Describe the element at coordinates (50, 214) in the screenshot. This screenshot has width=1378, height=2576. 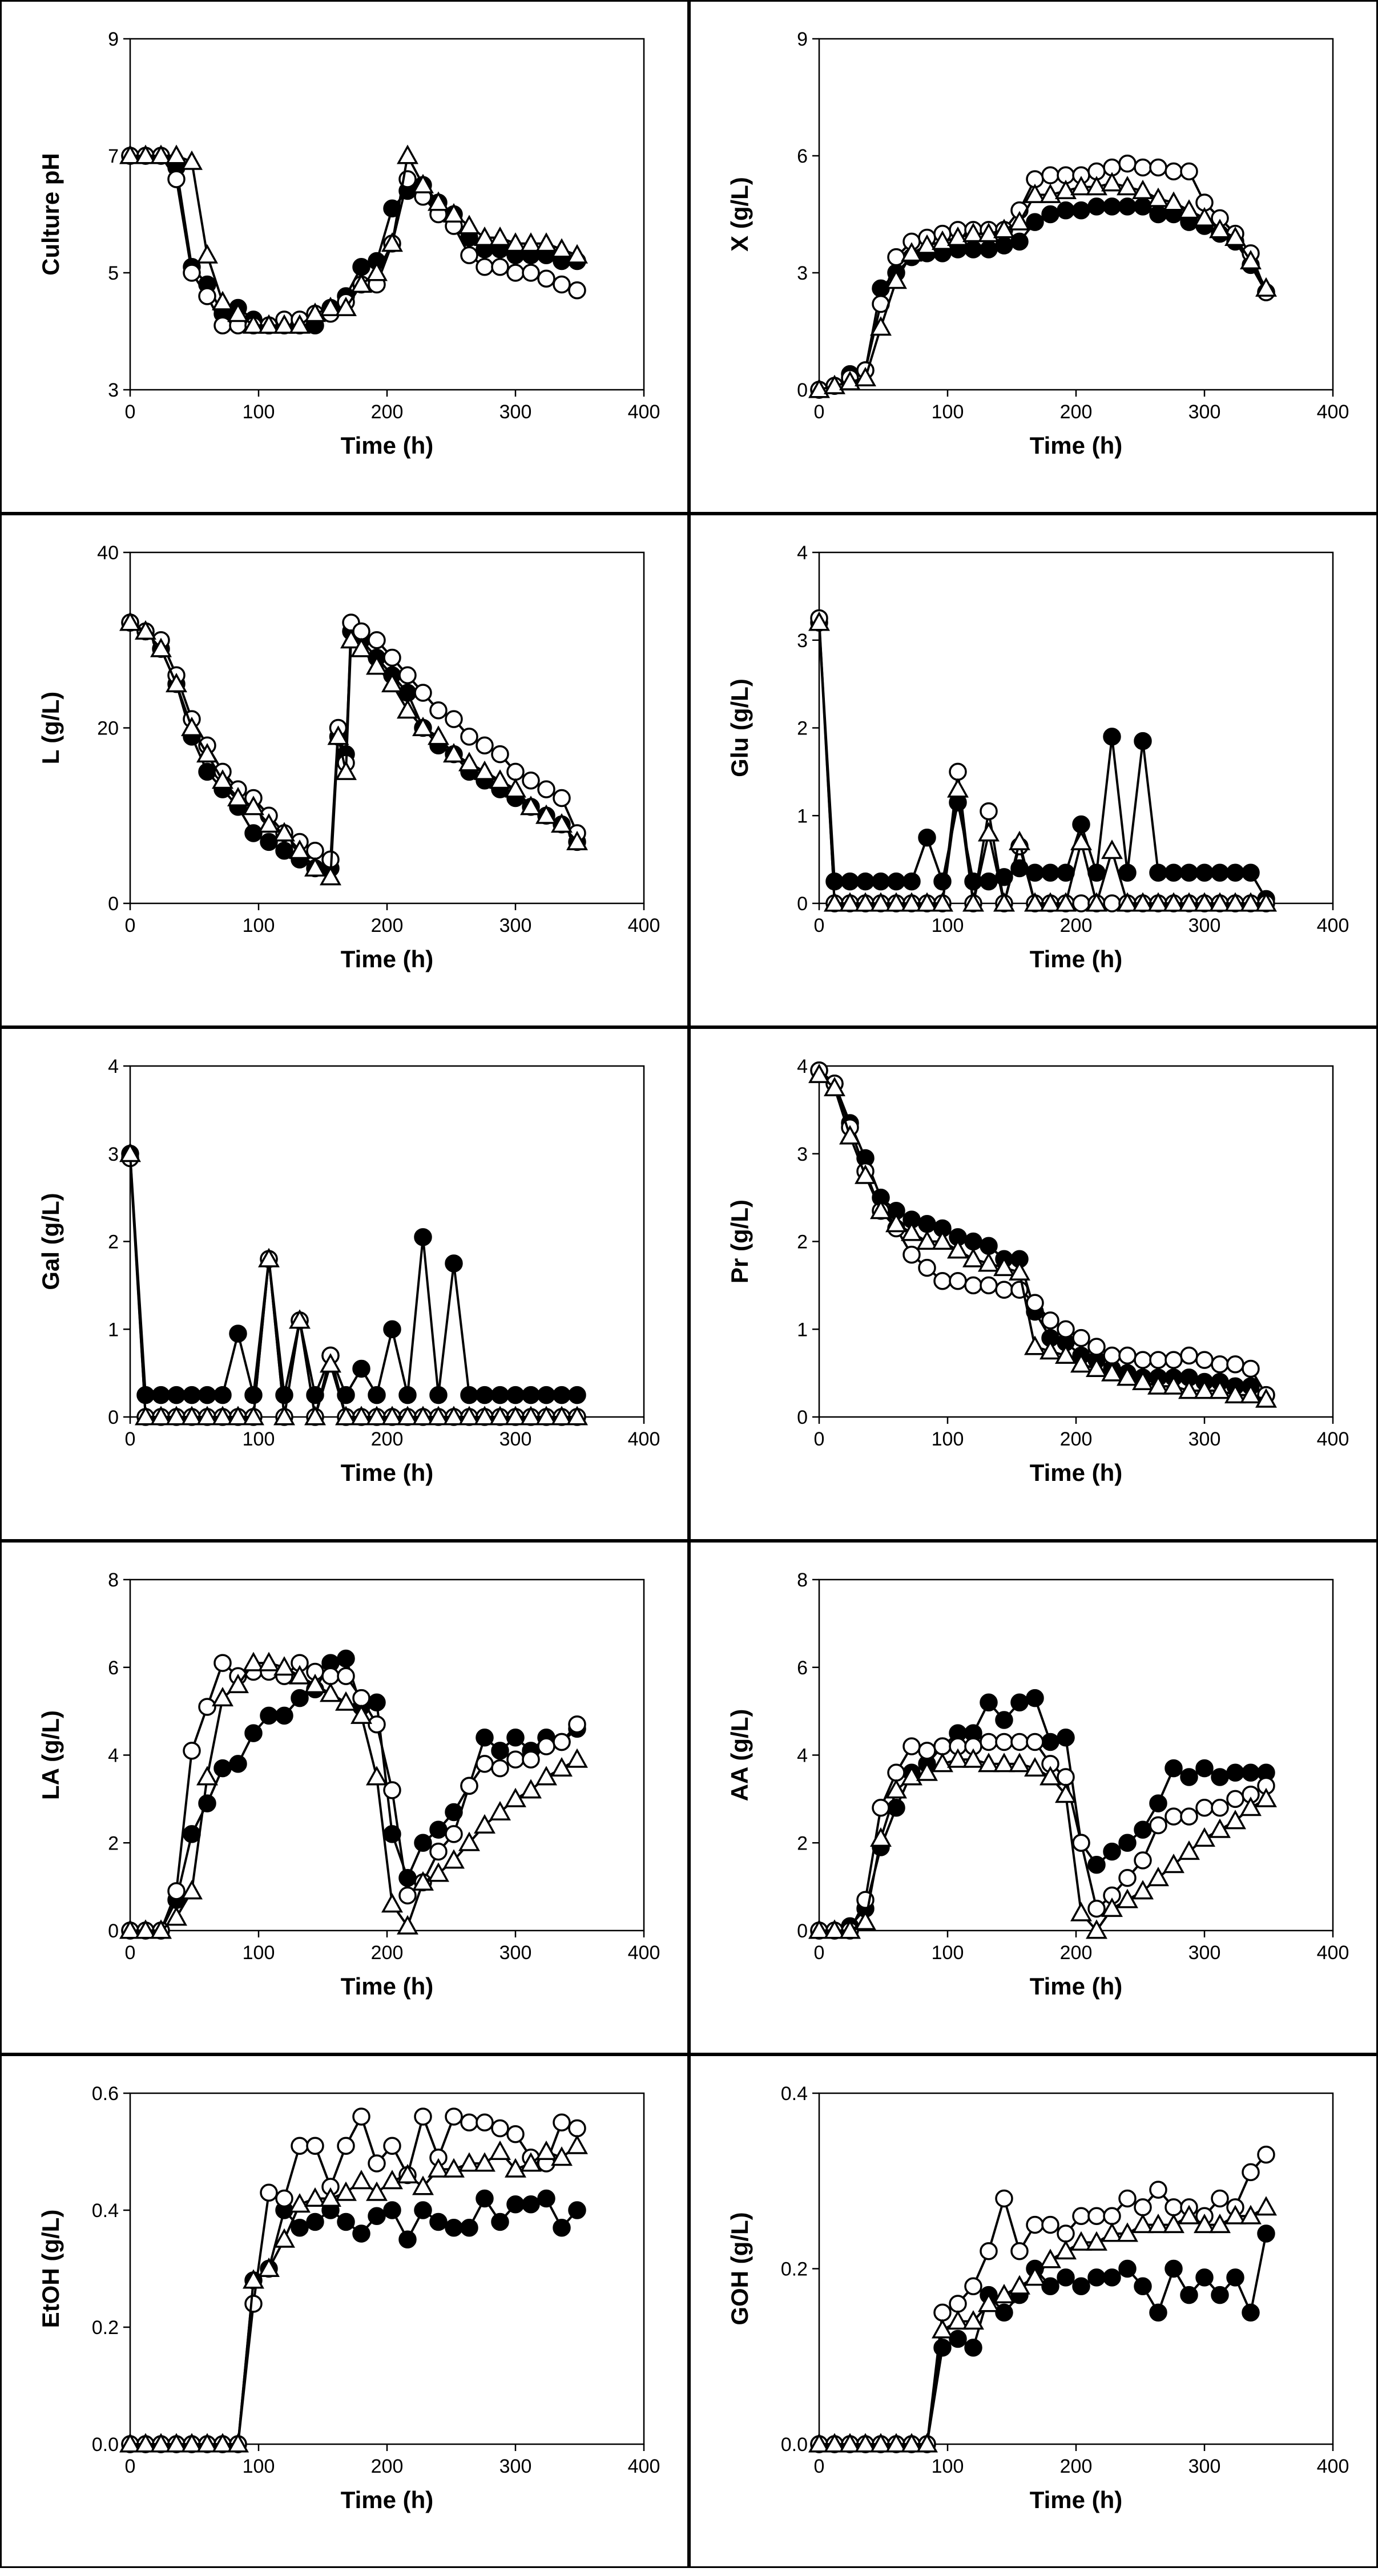
I see `y-axis-title: Culture pH` at that location.